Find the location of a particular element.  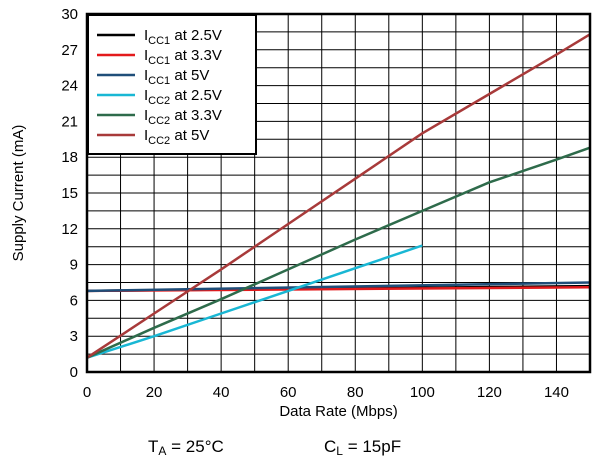

legend-item: ICC2 at 5V is located at coordinates (153, 137).